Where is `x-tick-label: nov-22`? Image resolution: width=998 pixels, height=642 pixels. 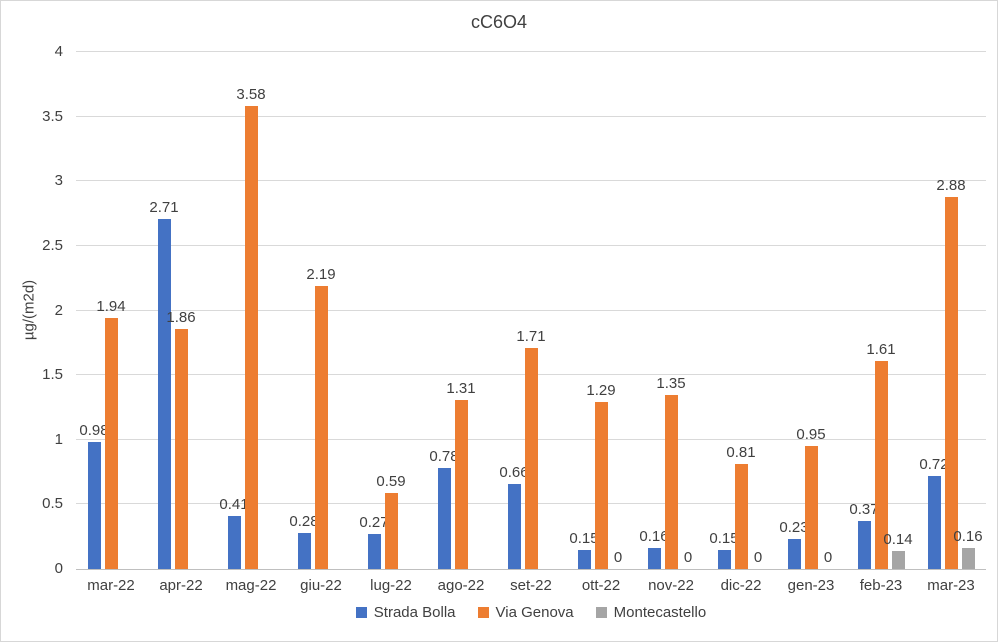 x-tick-label: nov-22 is located at coordinates (671, 585).